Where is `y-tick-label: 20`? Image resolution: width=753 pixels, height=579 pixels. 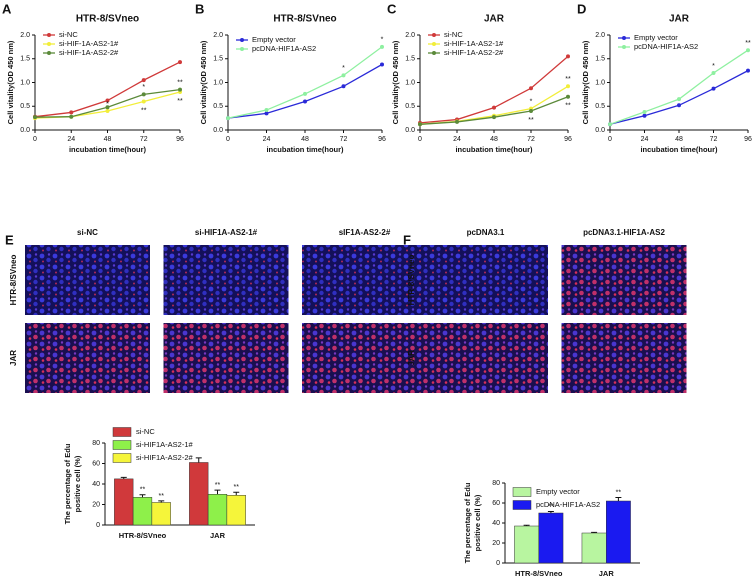 y-tick-label: 20 is located at coordinates (96, 504).